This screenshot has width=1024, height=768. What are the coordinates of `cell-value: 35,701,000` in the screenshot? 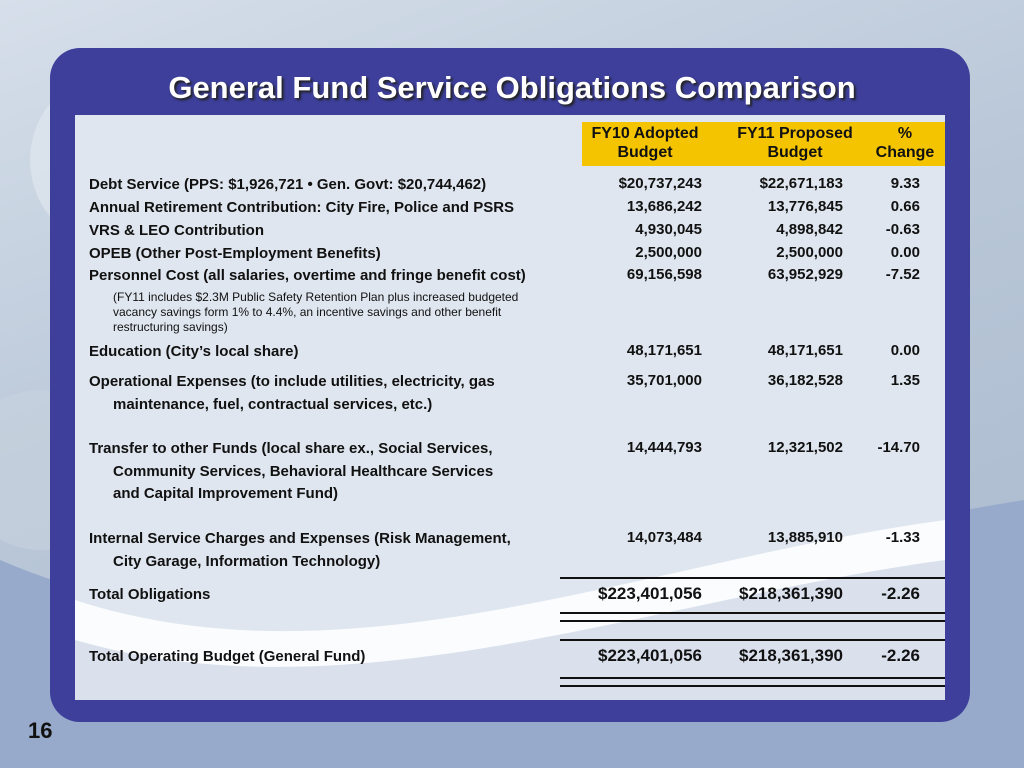 It's located at (664, 380).